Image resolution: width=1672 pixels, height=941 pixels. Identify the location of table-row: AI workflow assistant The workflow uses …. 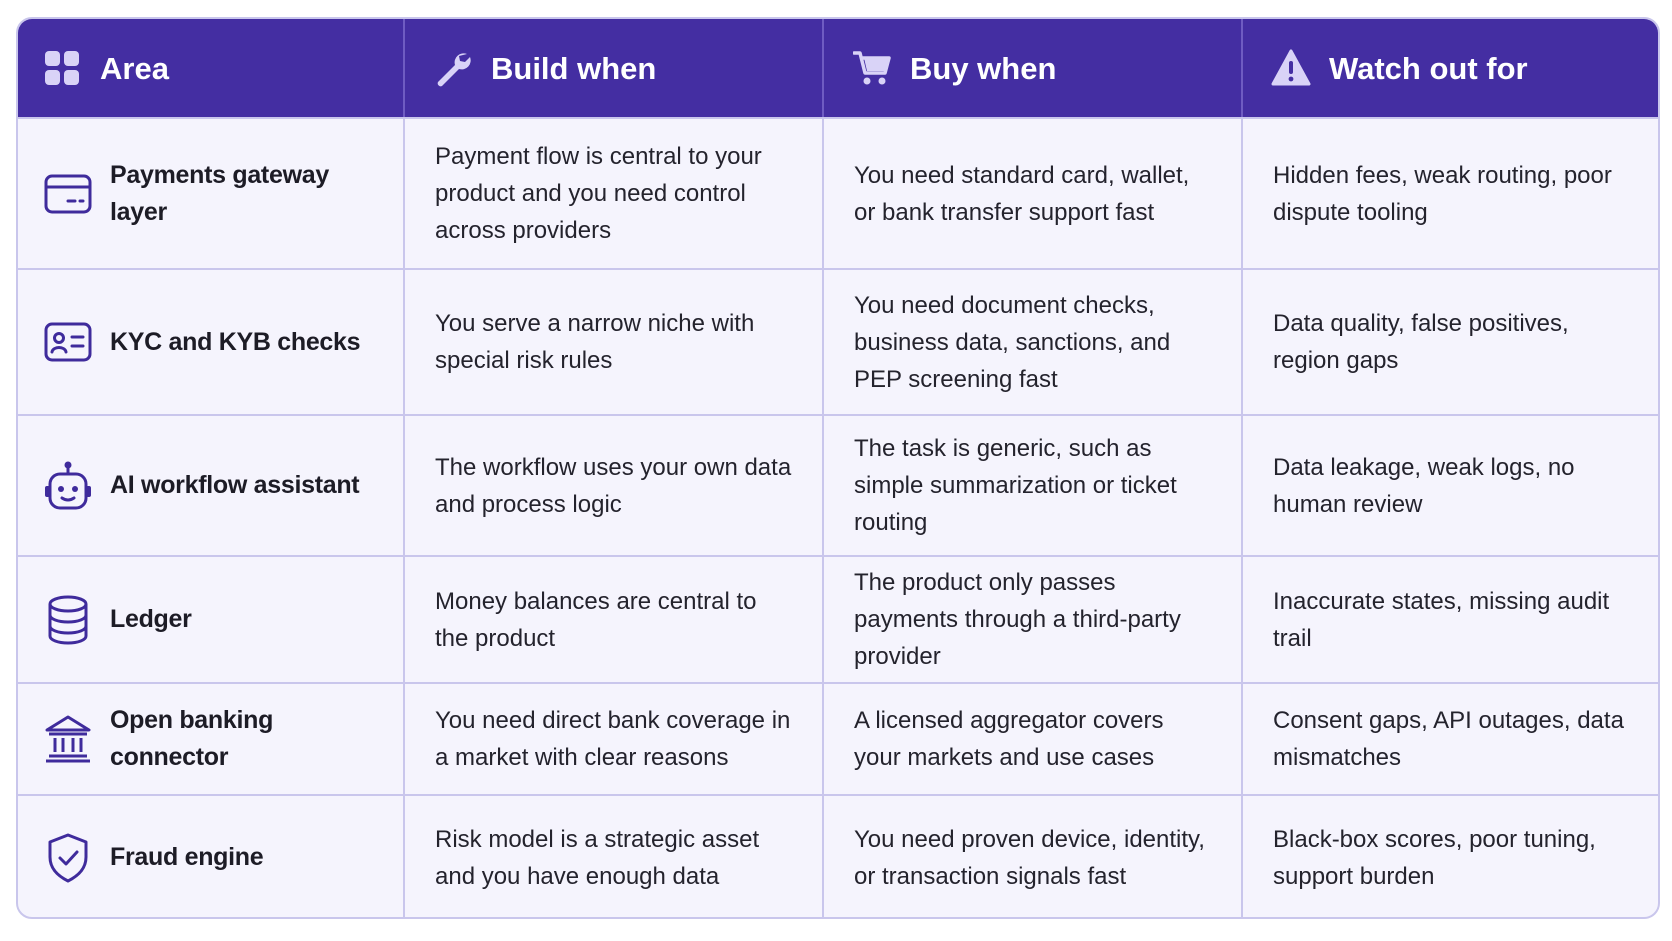
(838, 484).